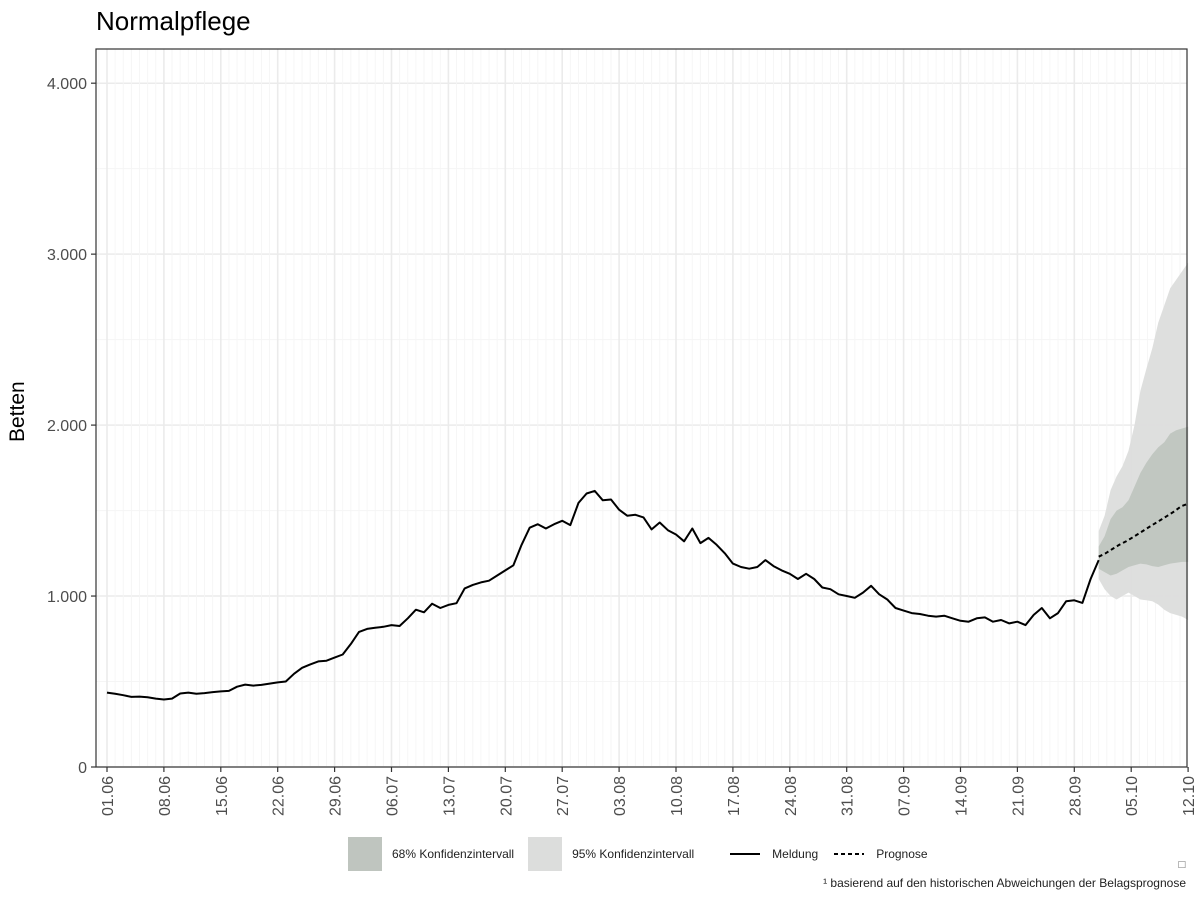 Image resolution: width=1200 pixels, height=900 pixels. Describe the element at coordinates (82, 768) in the screenshot. I see `y-tick-label: 0` at that location.